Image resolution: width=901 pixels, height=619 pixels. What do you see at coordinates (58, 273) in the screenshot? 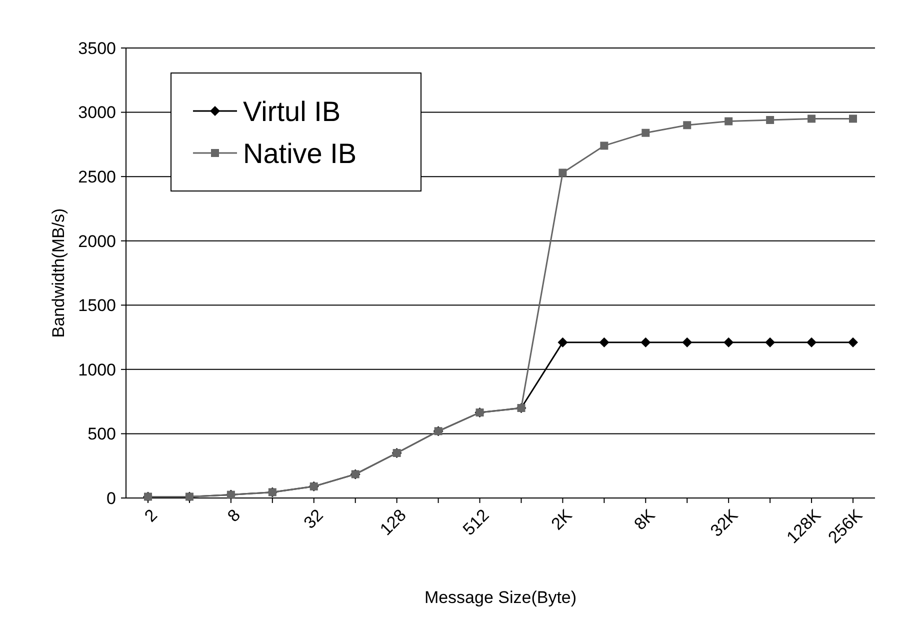
I see `y-axis-title: Bandwidth(MB/s)` at bounding box center [58, 273].